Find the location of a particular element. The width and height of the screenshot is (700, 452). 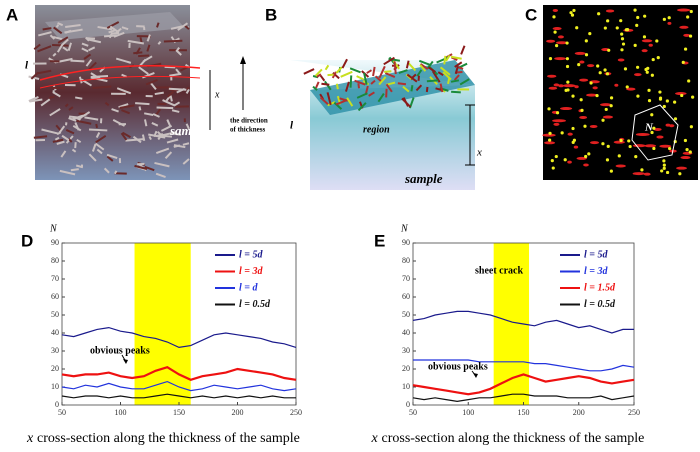

x-tick-label: 250 is located at coordinates (634, 412).